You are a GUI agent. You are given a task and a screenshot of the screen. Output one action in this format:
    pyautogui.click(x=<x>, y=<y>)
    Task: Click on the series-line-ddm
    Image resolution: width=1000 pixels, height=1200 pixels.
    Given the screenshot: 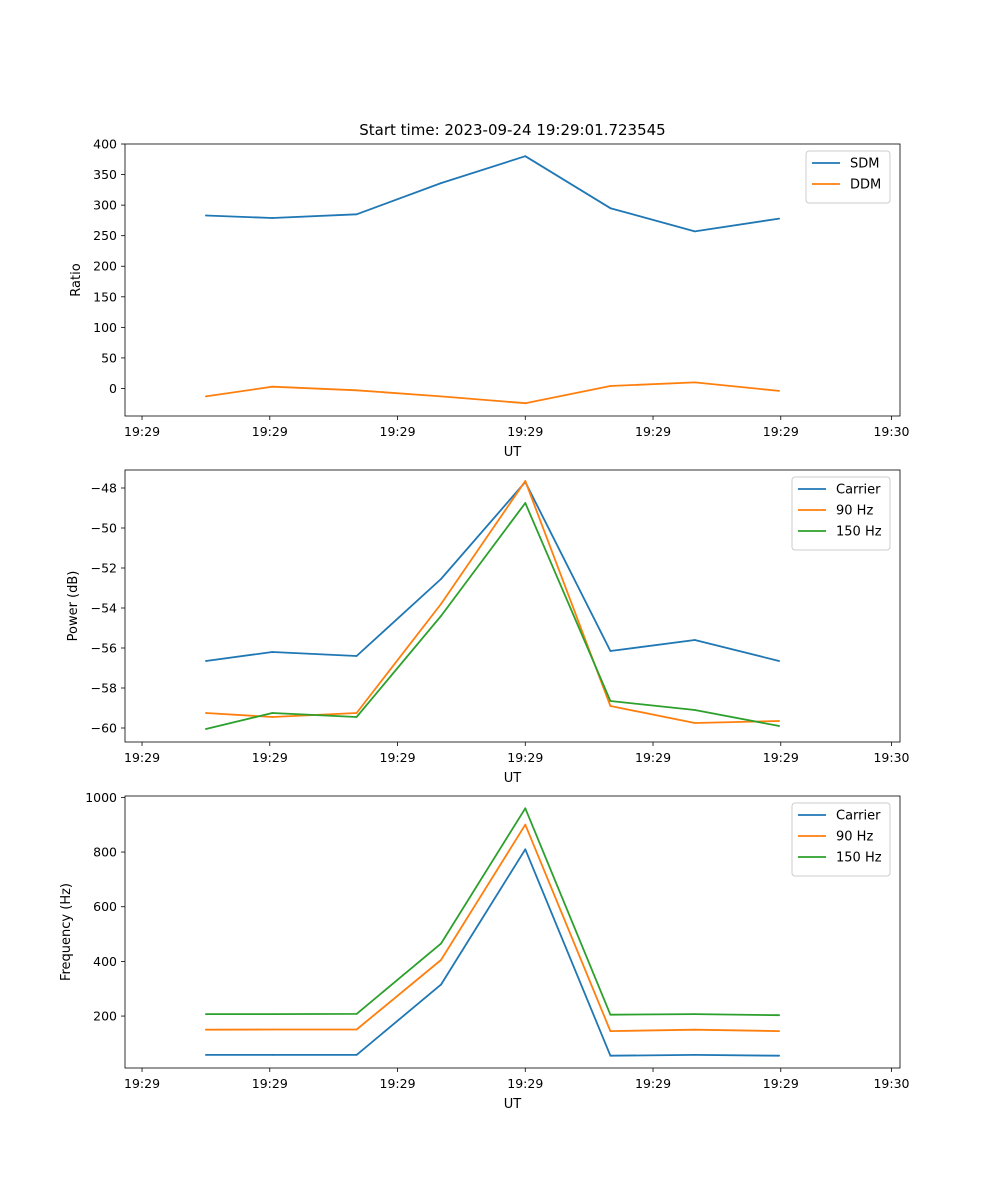 What is the action you would take?
    pyautogui.click(x=492, y=393)
    